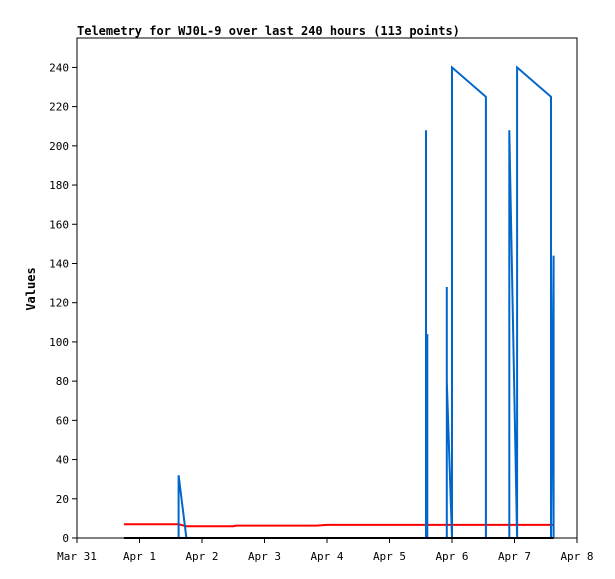 This screenshot has width=615, height=579. What do you see at coordinates (451, 556) in the screenshot?
I see `x-tick-label: Apr 6` at bounding box center [451, 556].